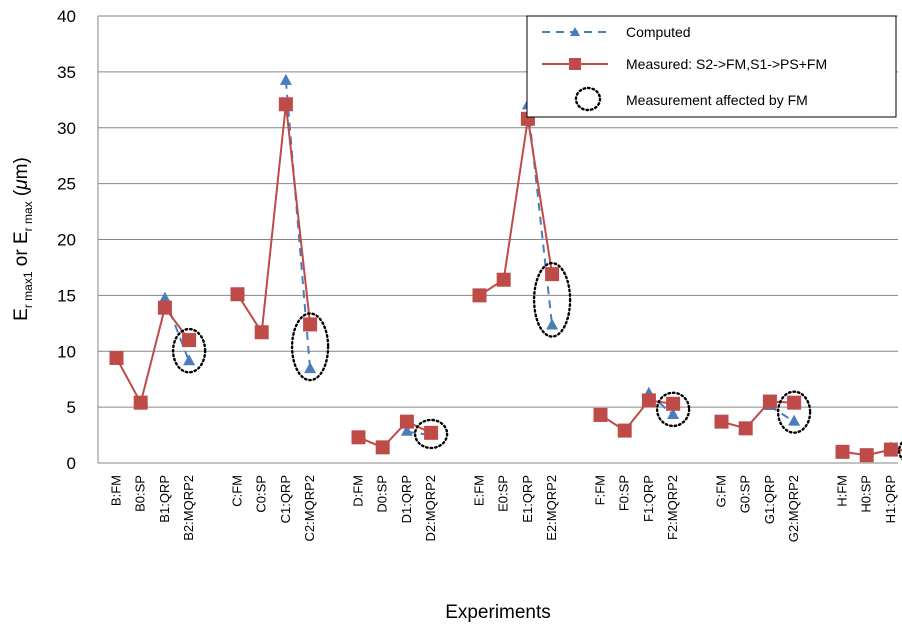 The image size is (902, 633). What do you see at coordinates (285, 499) in the screenshot?
I see `x-tick-label: C1:QRP` at bounding box center [285, 499].